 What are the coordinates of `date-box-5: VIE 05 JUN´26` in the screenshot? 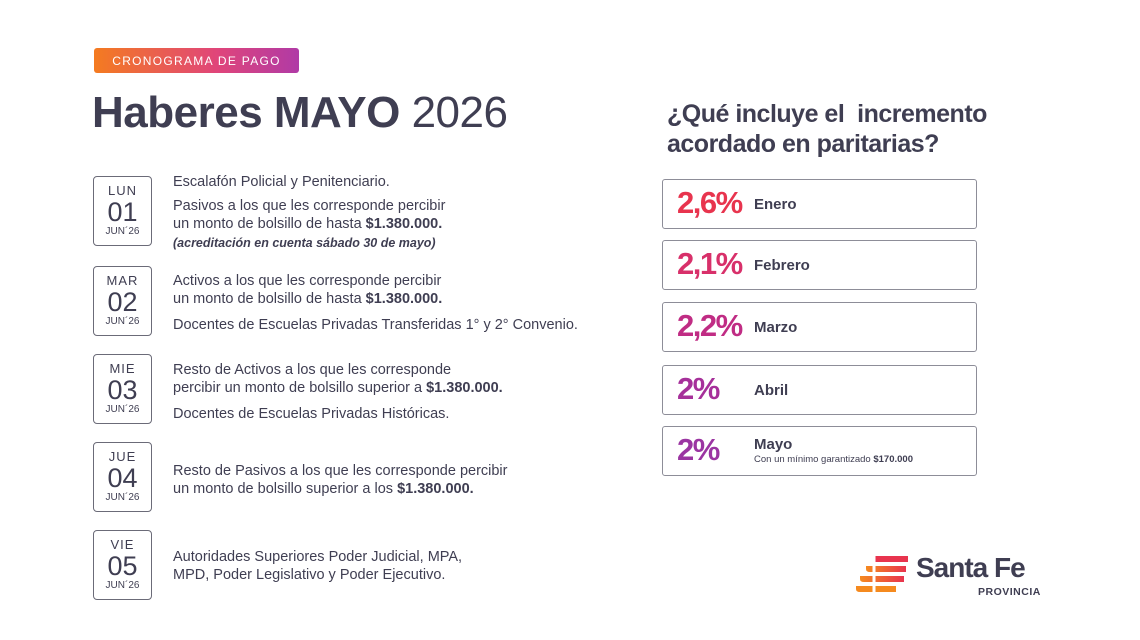 It's located at (122, 565).